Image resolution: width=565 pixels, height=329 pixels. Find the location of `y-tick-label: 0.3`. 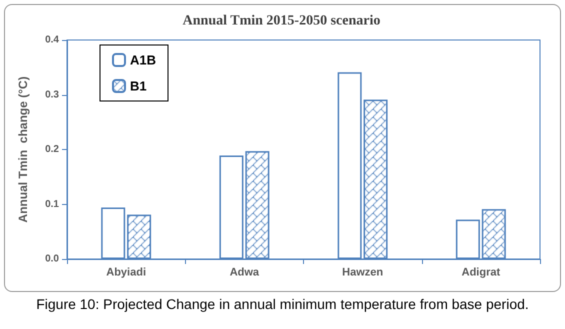

y-tick-label: 0.3 is located at coordinates (52, 94).